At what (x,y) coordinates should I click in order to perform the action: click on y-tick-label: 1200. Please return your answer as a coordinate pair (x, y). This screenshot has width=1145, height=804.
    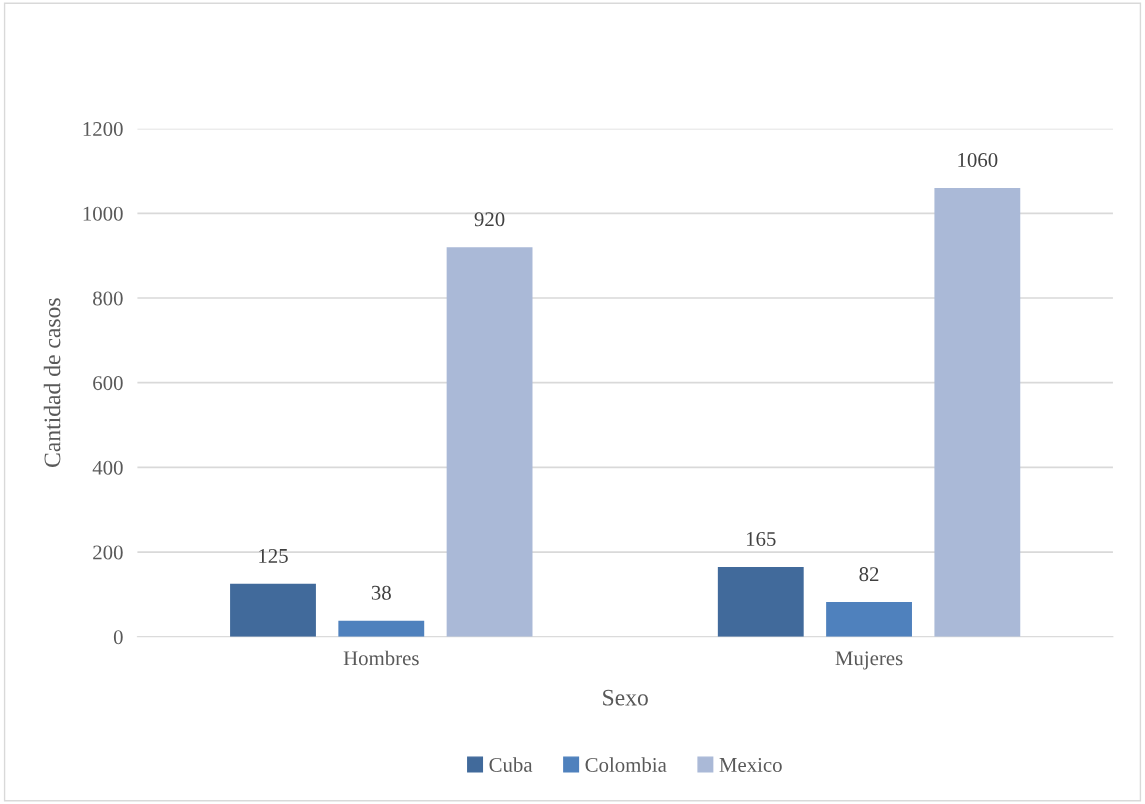
    Looking at the image, I should click on (103, 129).